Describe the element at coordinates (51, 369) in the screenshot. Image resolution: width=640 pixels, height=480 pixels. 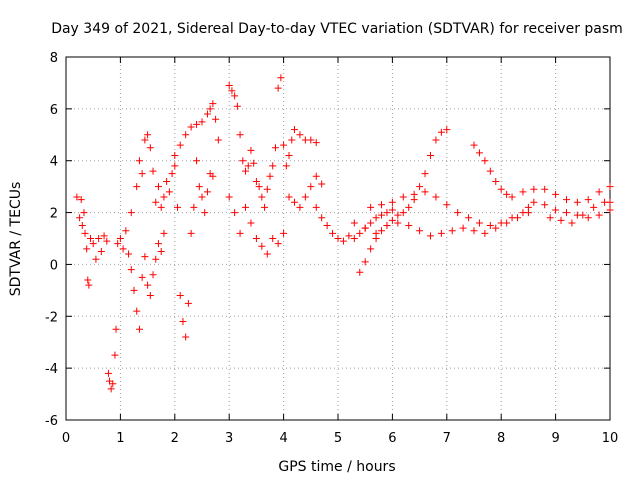
I see `y-tick-label: -4` at that location.